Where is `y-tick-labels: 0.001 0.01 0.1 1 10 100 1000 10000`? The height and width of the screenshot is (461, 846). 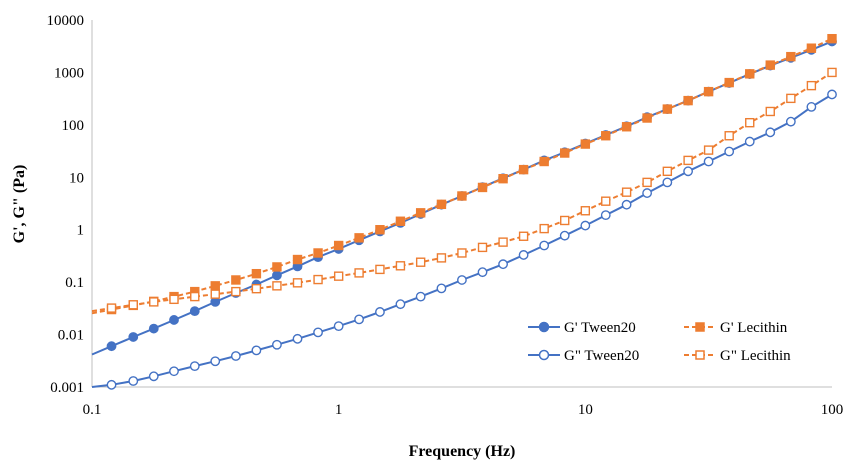
y-tick-labels: 0.001 0.01 0.1 1 10 100 1000 10000 is located at coordinates (66, 204).